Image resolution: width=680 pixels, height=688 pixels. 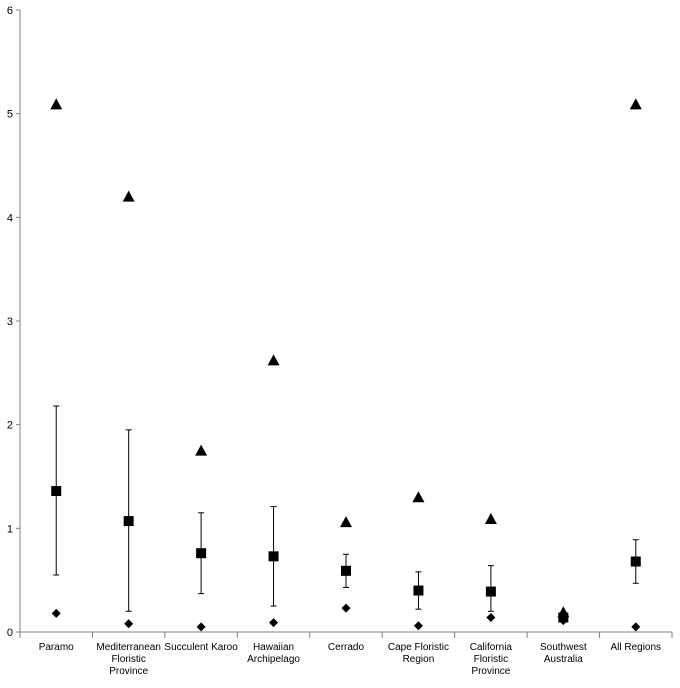 What do you see at coordinates (10, 115) in the screenshot?
I see `y-tick-label: 5` at bounding box center [10, 115].